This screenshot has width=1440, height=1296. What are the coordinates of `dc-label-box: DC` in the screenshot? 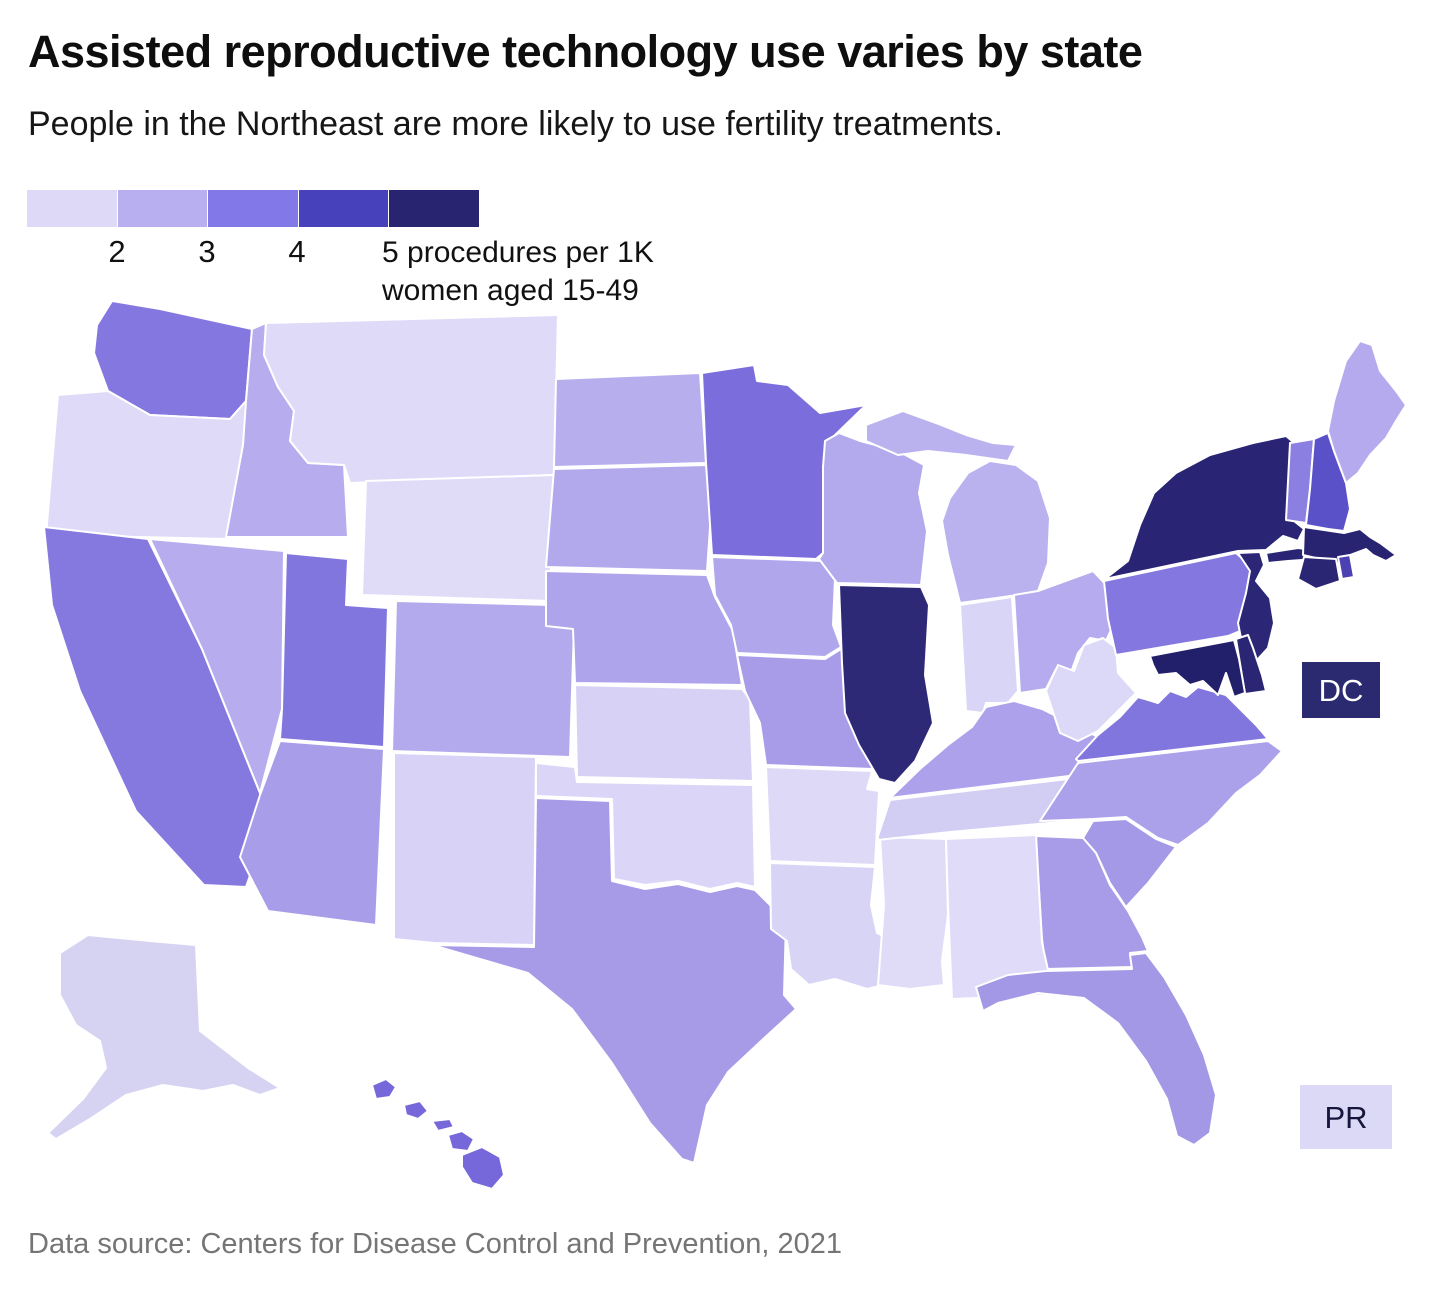 It's located at (1341, 690).